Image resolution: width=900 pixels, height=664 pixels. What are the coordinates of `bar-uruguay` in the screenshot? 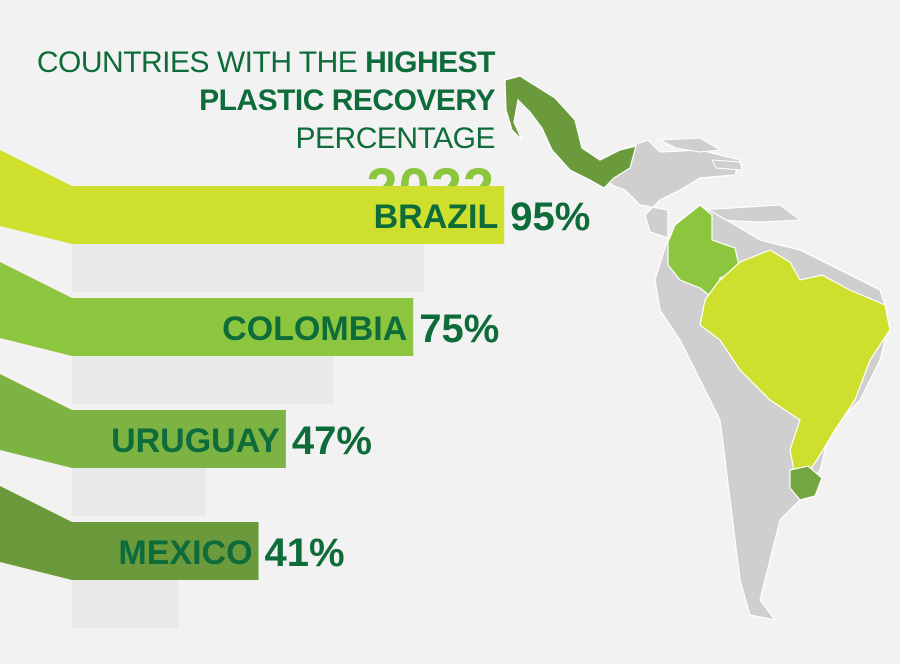 It's located at (143, 421).